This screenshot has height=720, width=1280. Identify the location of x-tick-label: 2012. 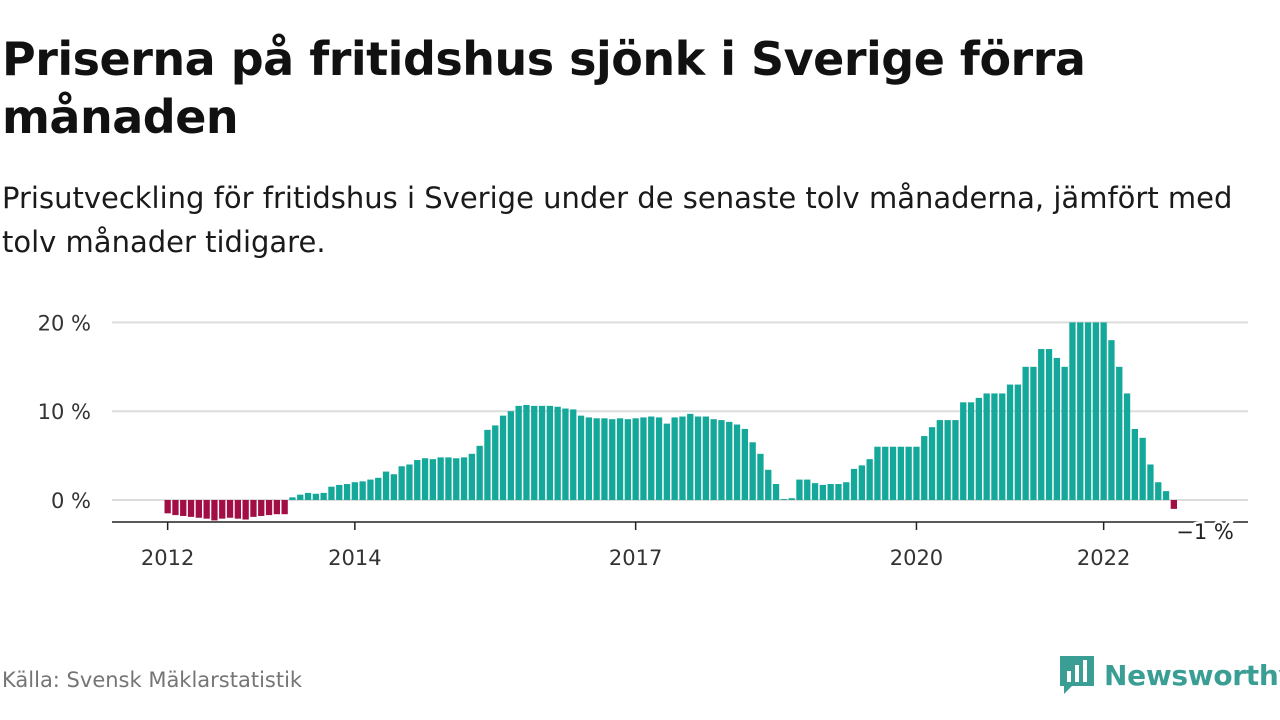
(167, 558).